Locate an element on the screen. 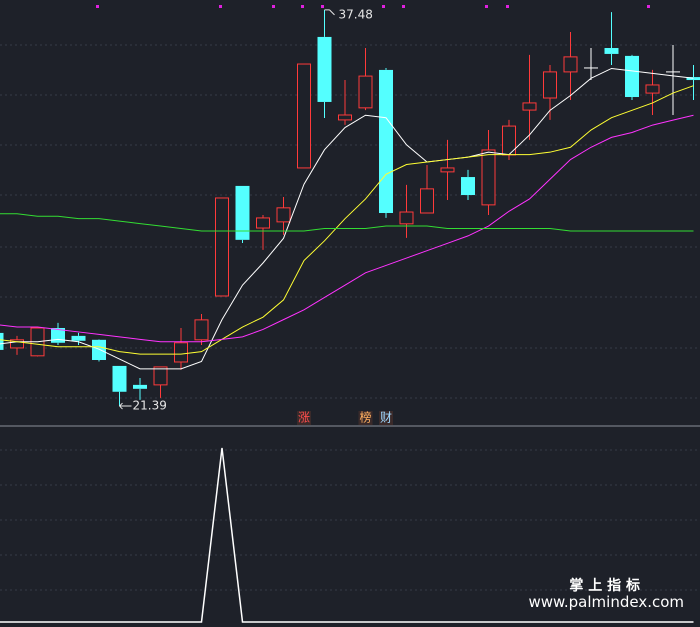  high-label: 37.48 is located at coordinates (356, 14).